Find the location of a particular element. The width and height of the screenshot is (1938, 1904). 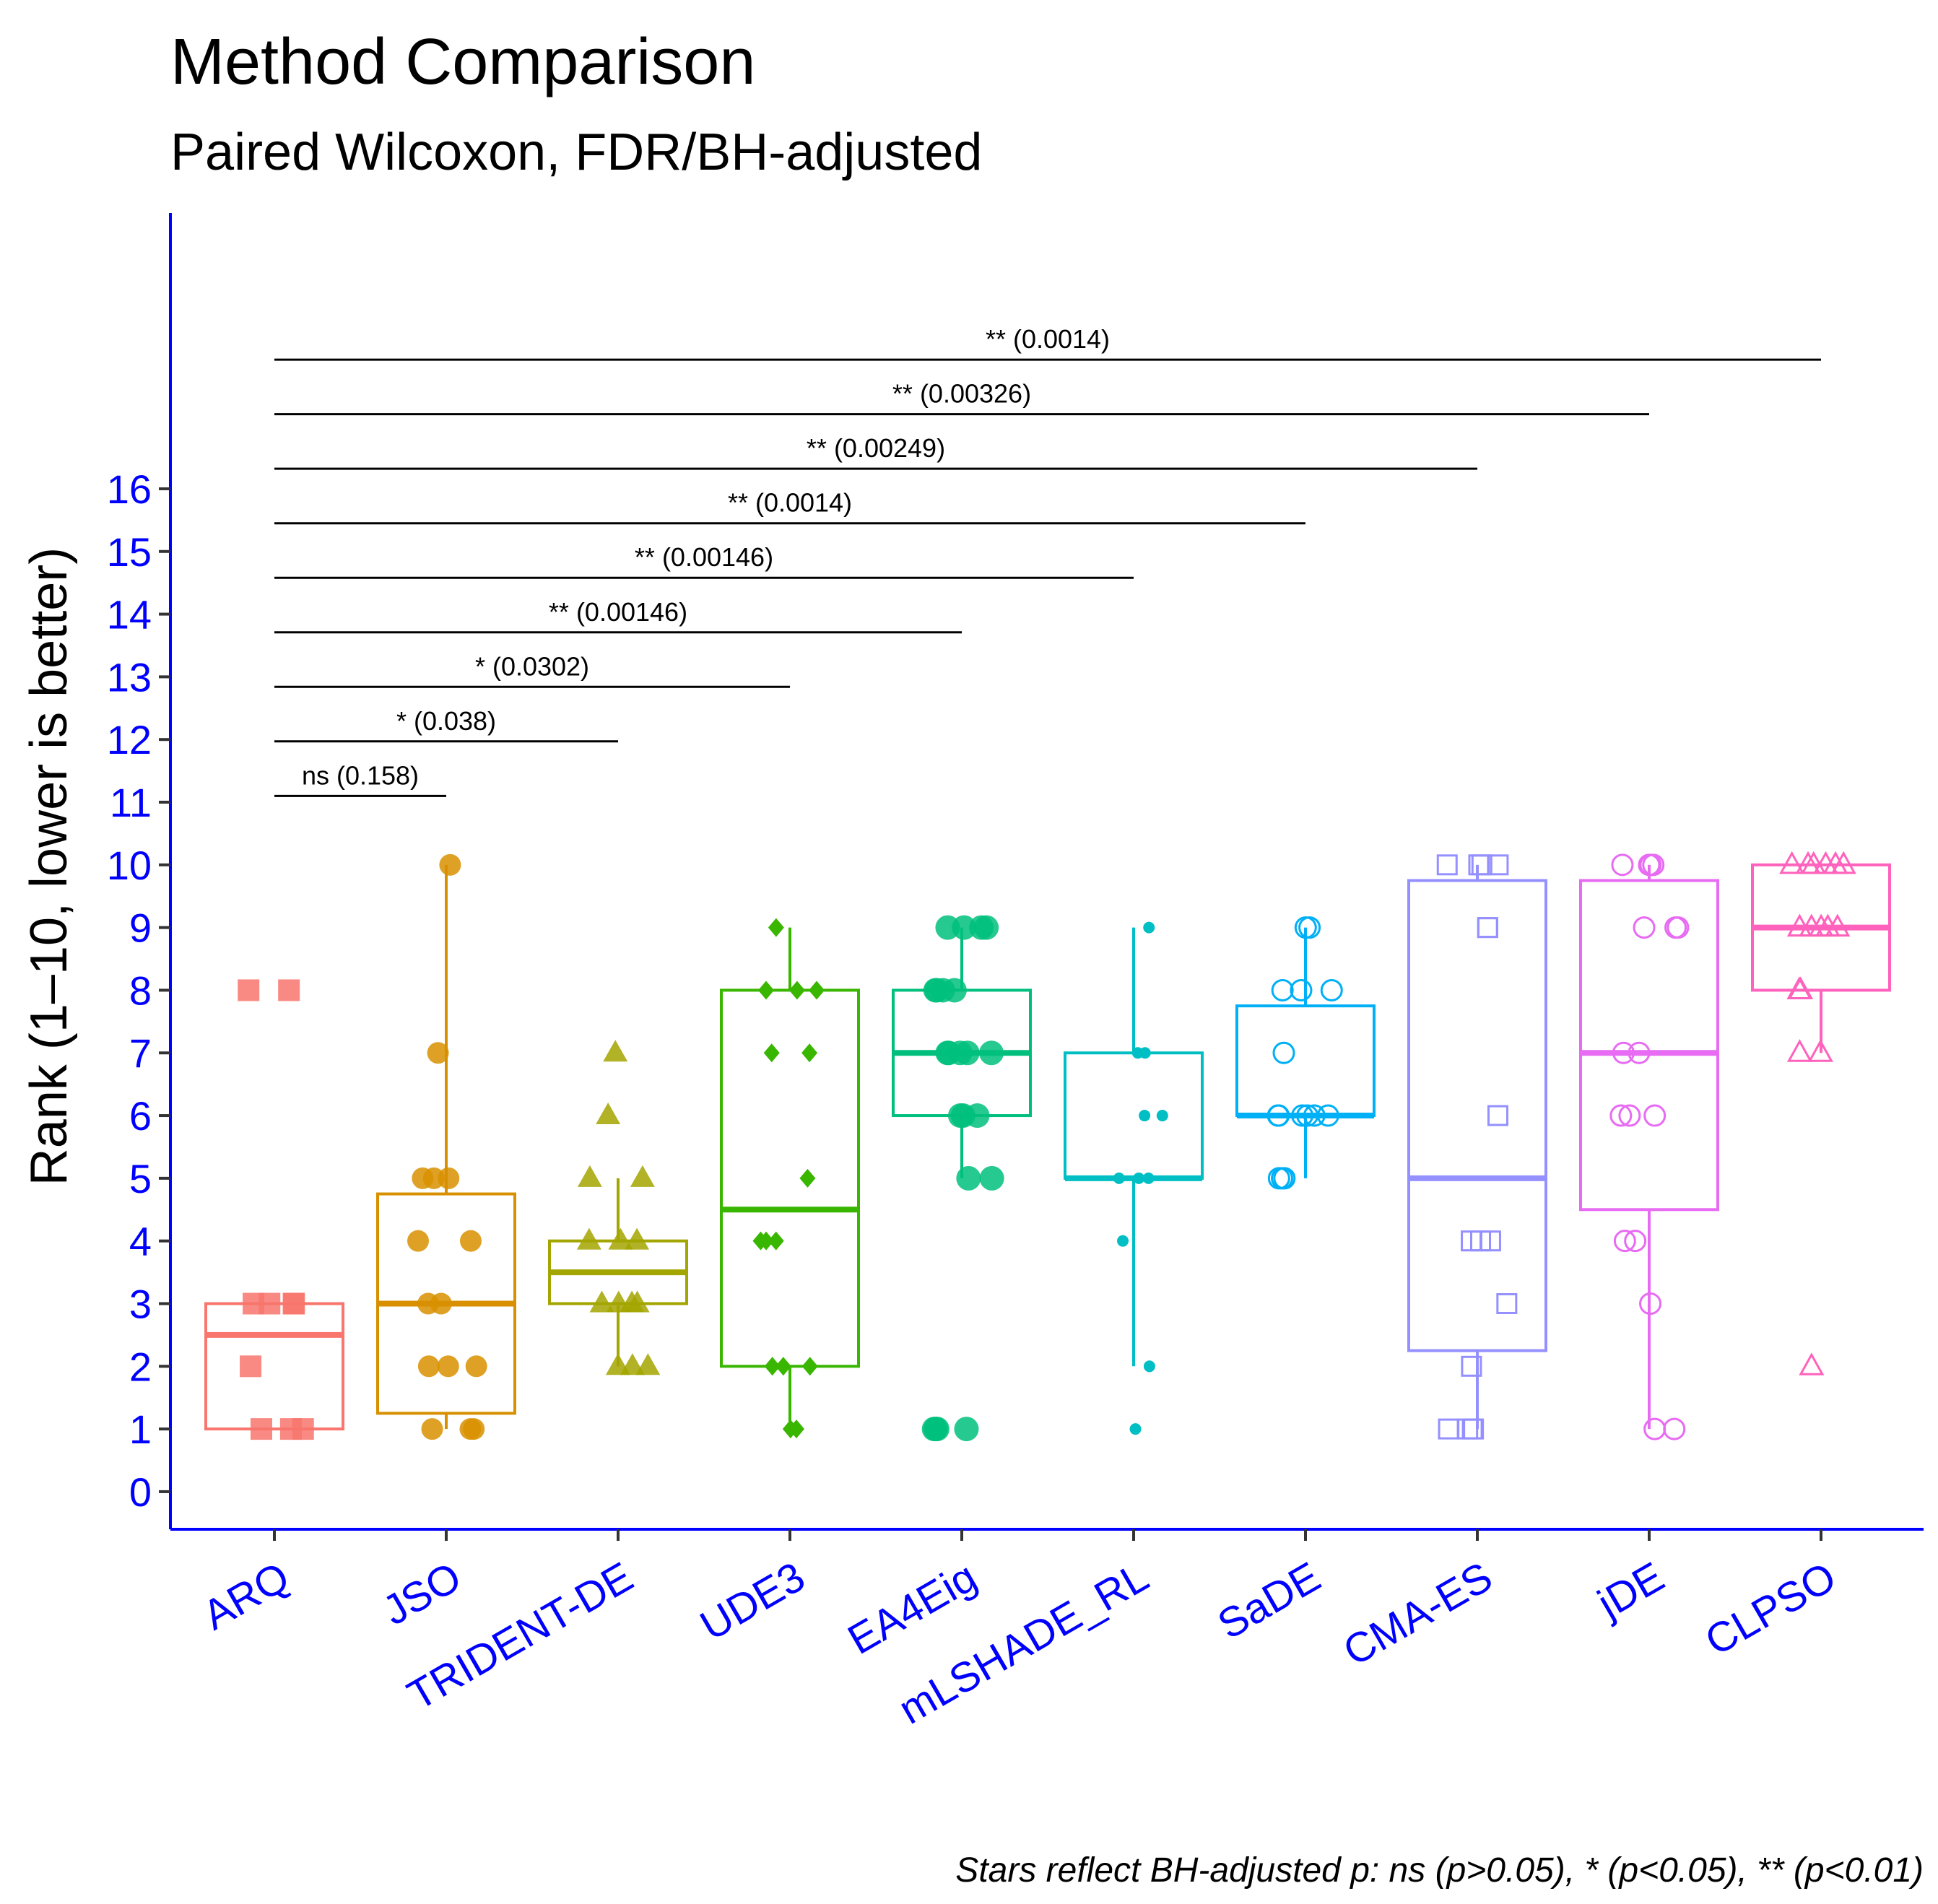

box-jso is located at coordinates (446, 1147).